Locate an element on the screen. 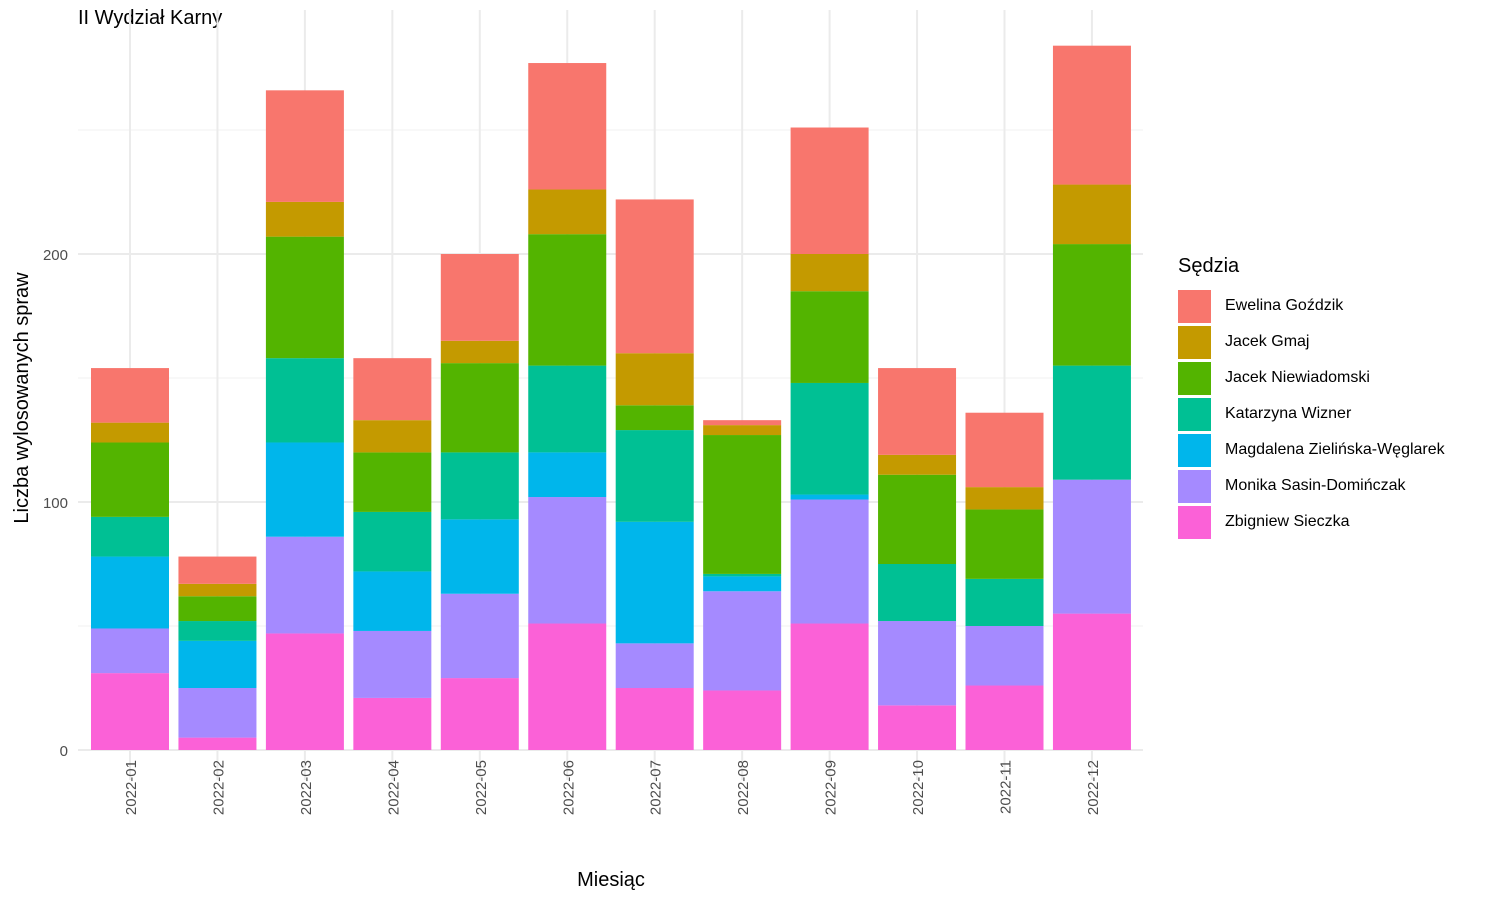 Image resolution: width=1500 pixels, height=900 pixels. x-tick-label: 2022-11 is located at coordinates (1006, 787).